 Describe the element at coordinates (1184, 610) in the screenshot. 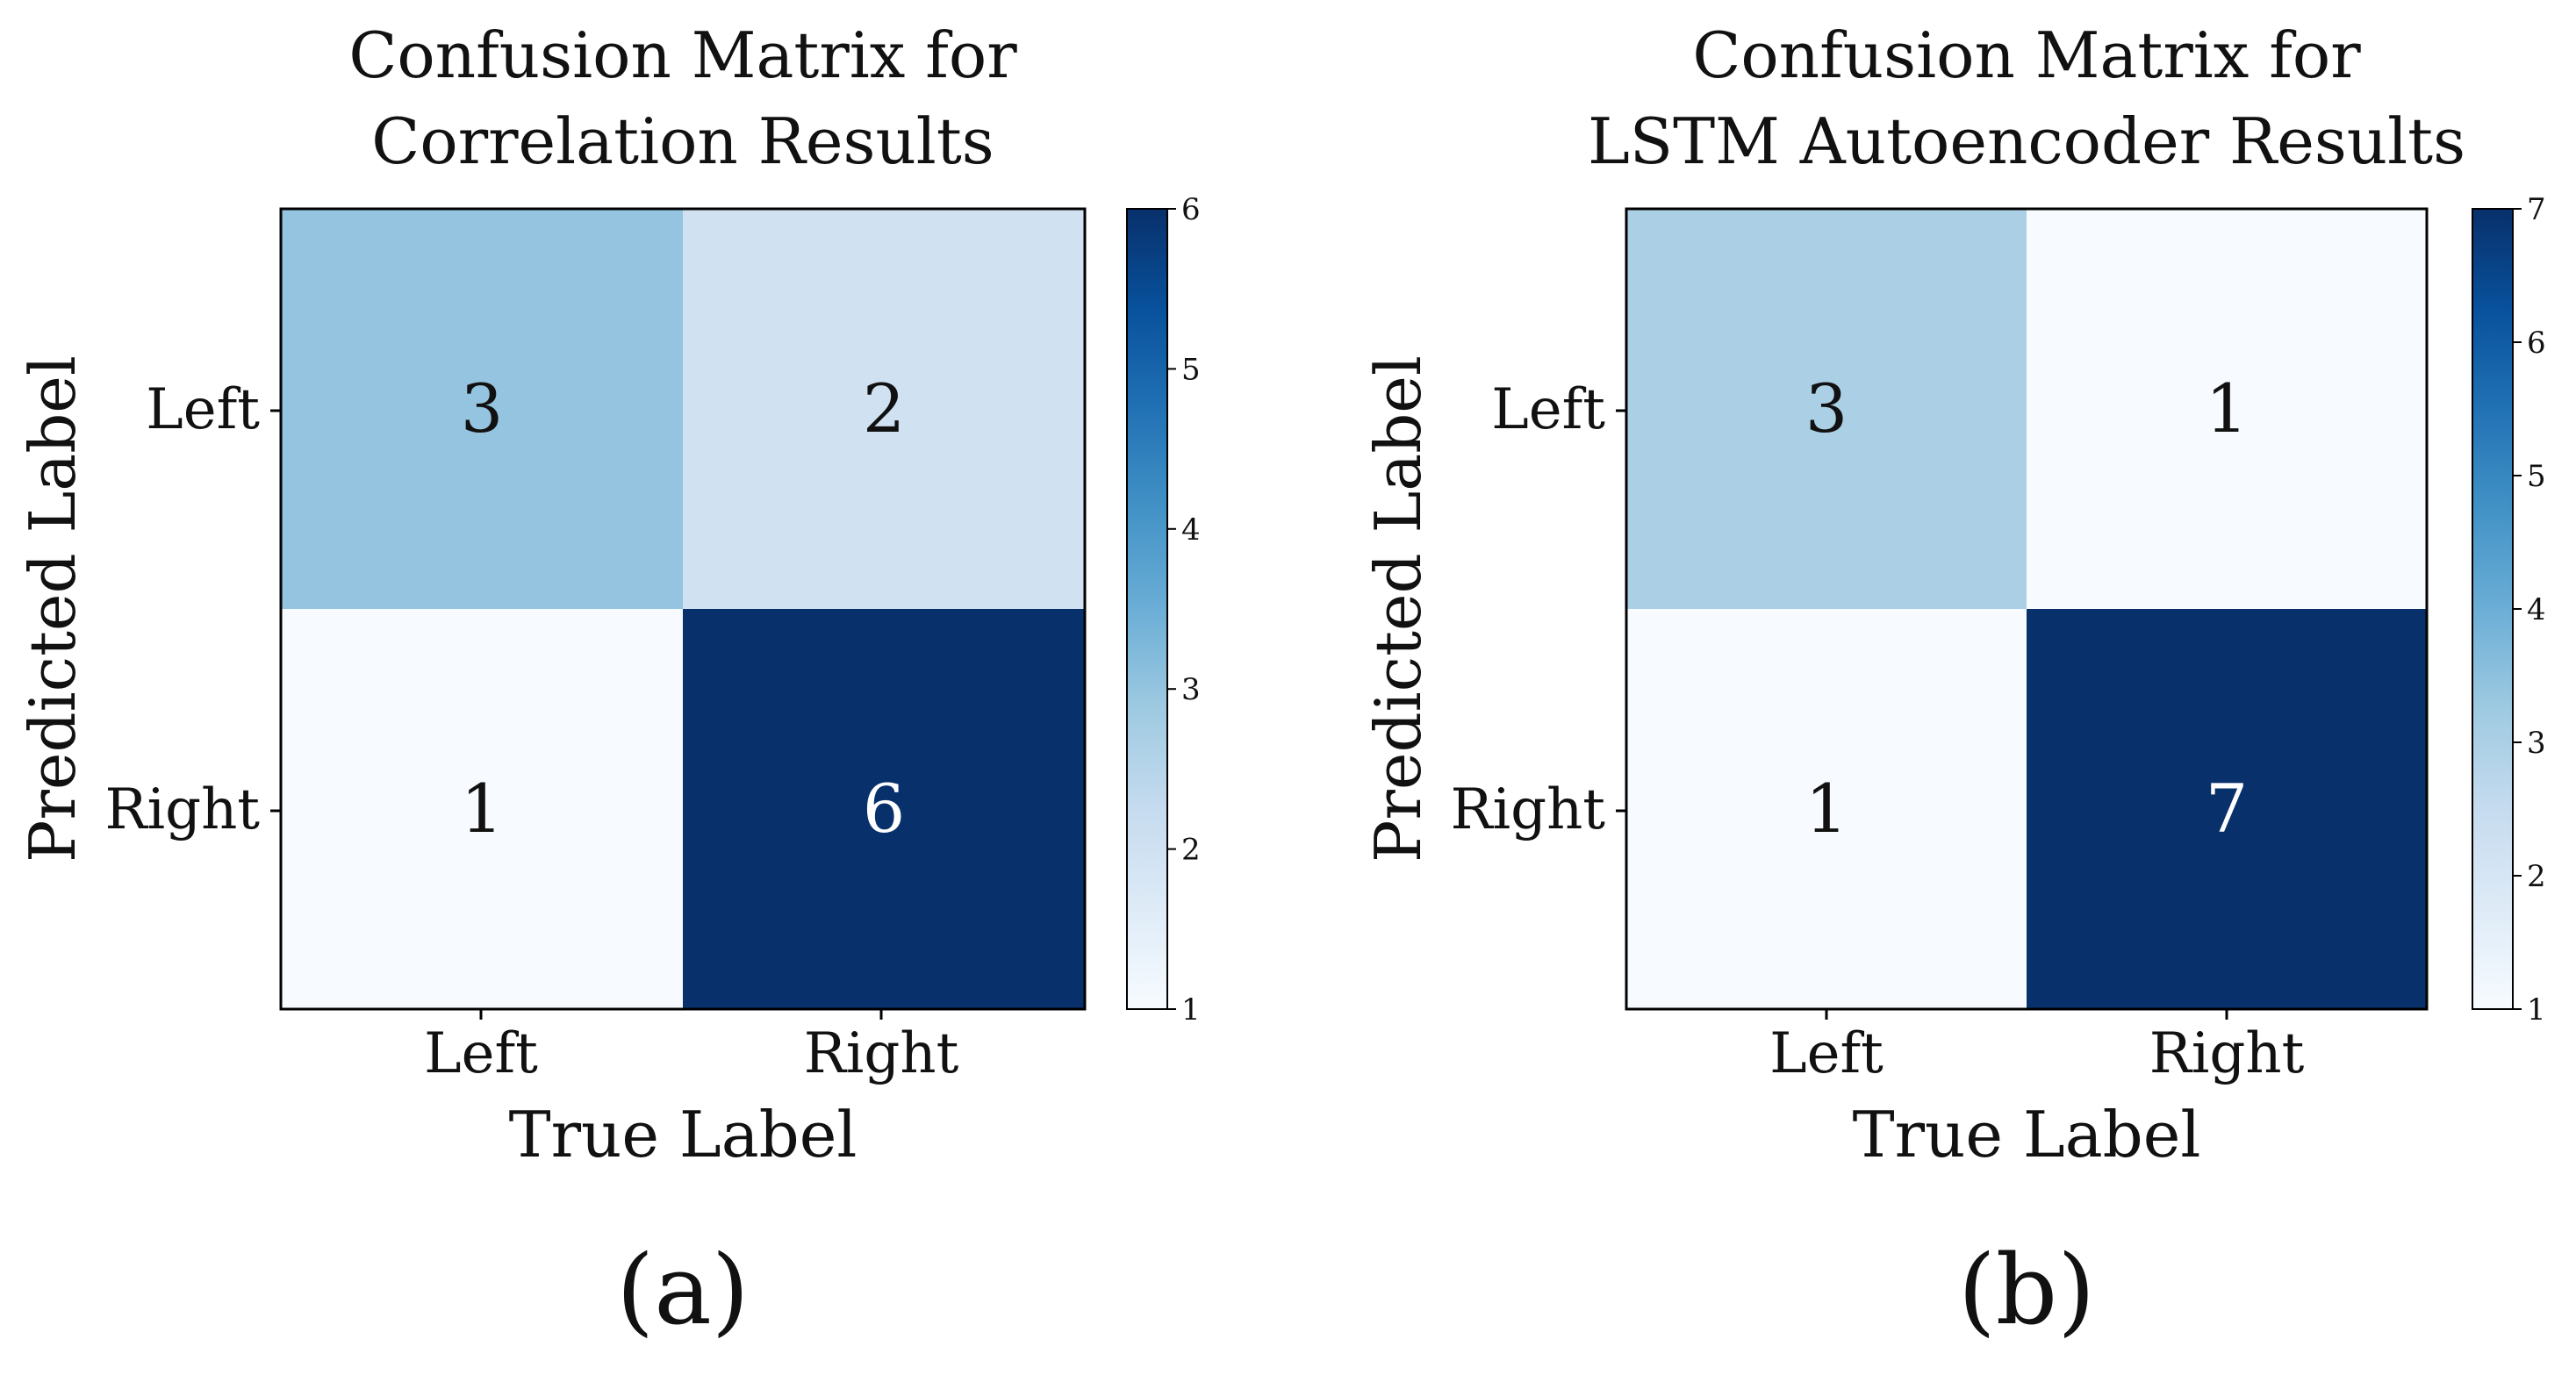

I see `colorbar-ticks: 1 2 3 4 5 6` at that location.